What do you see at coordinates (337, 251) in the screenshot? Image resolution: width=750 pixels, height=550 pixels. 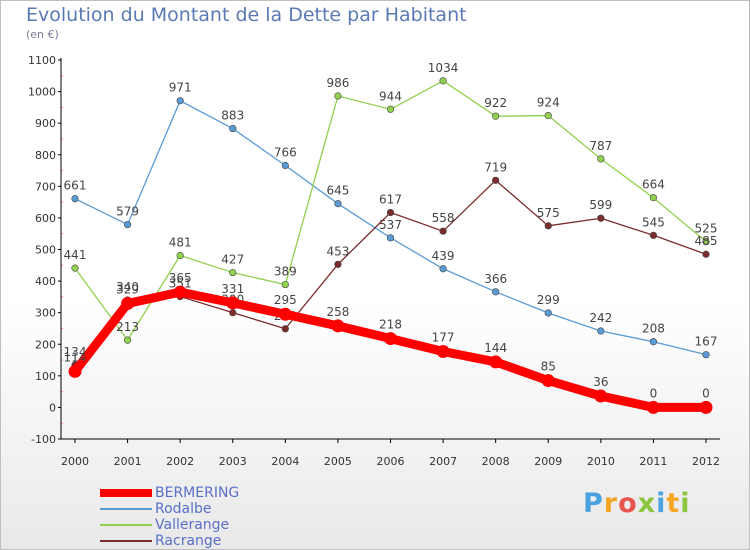 I see `data-label: 453` at bounding box center [337, 251].